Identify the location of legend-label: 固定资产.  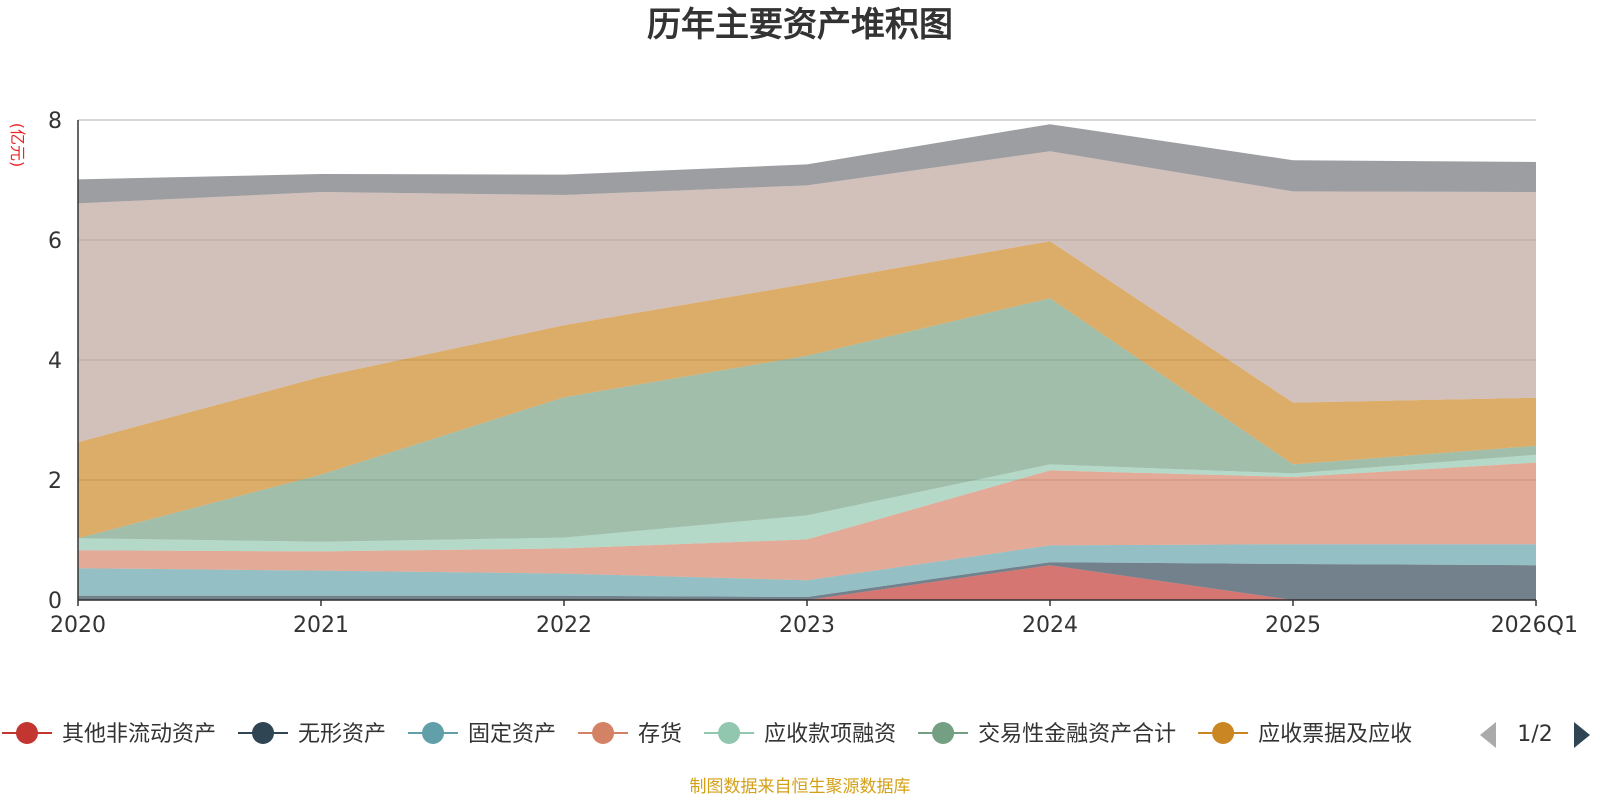
(512, 734).